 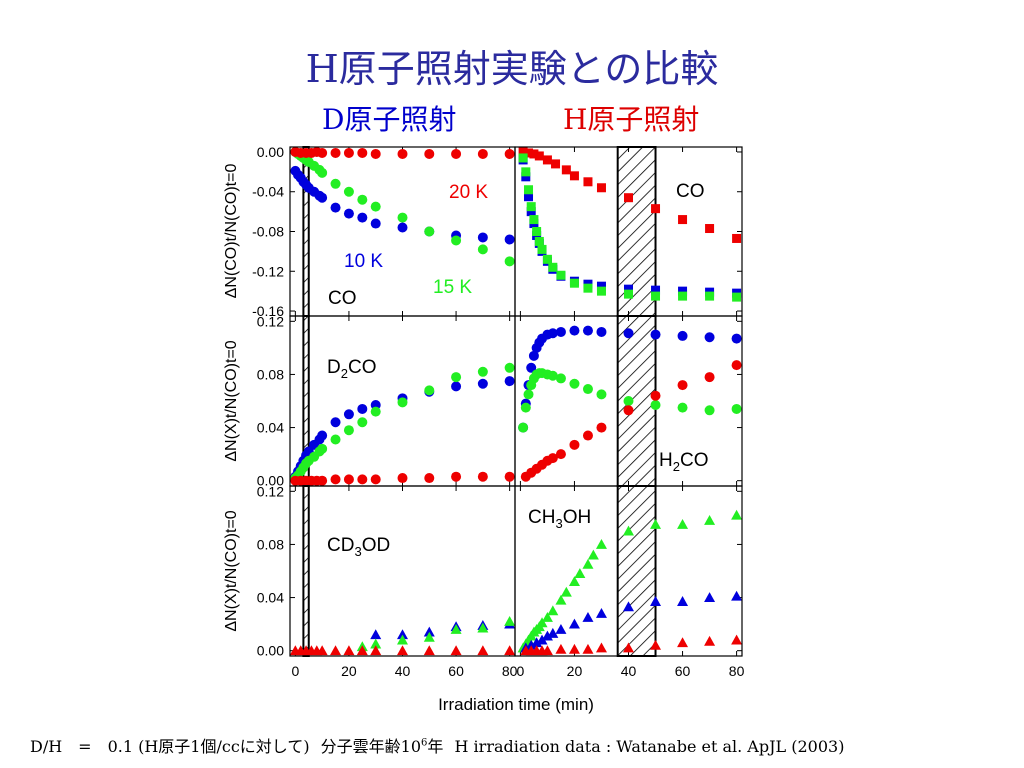 What do you see at coordinates (424, 743) in the screenshot?
I see `footer-age-exponent: 6` at bounding box center [424, 743].